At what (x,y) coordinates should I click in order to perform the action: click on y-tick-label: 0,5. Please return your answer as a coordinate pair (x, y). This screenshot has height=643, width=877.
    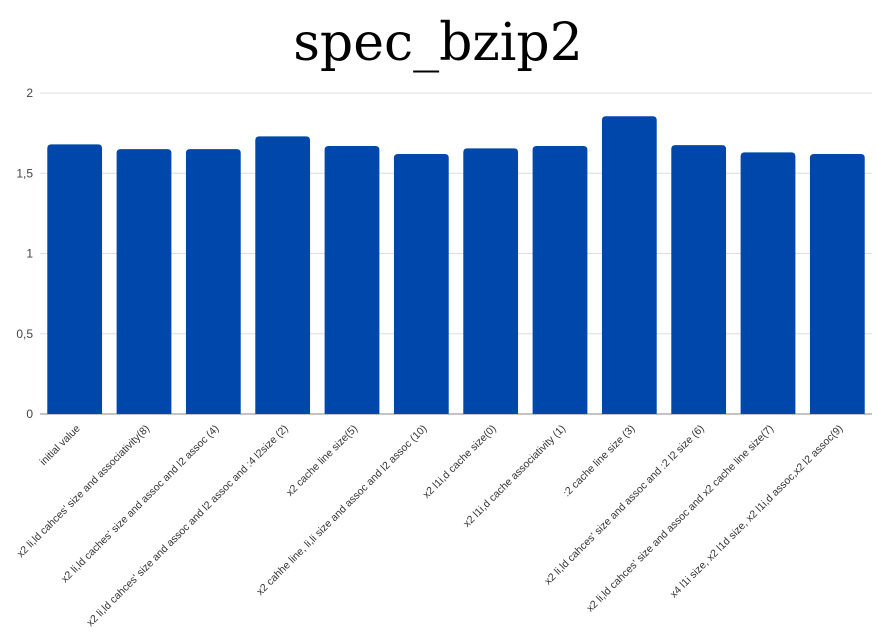
    Looking at the image, I should click on (24, 334).